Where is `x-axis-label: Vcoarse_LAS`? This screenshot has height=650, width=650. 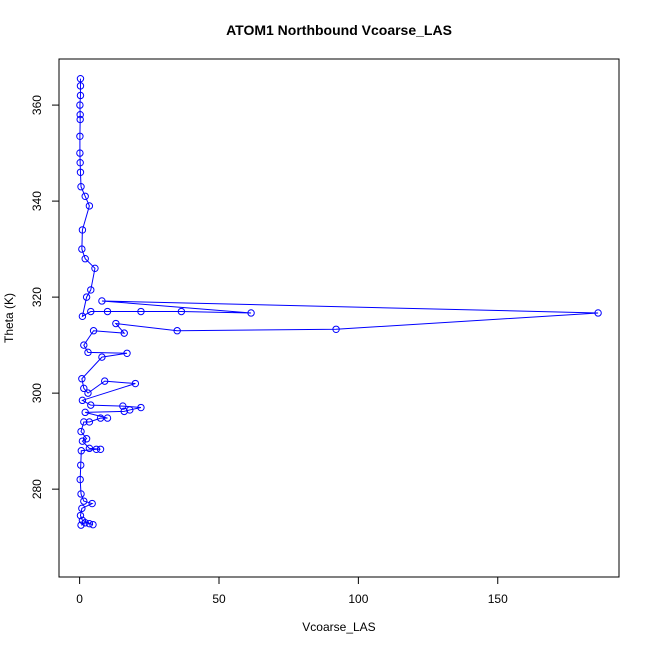 x-axis-label: Vcoarse_LAS is located at coordinates (338, 627).